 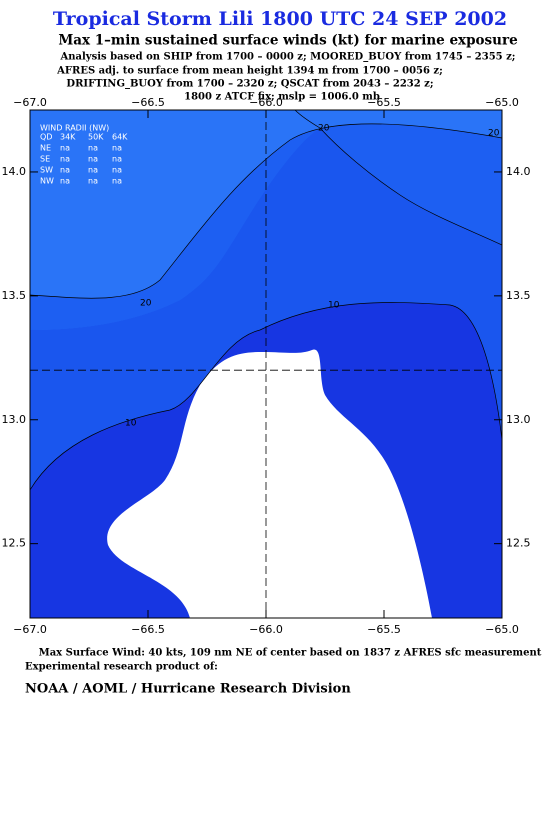 What do you see at coordinates (96, 137) in the screenshot?
I see `radii-header: 50K` at bounding box center [96, 137].